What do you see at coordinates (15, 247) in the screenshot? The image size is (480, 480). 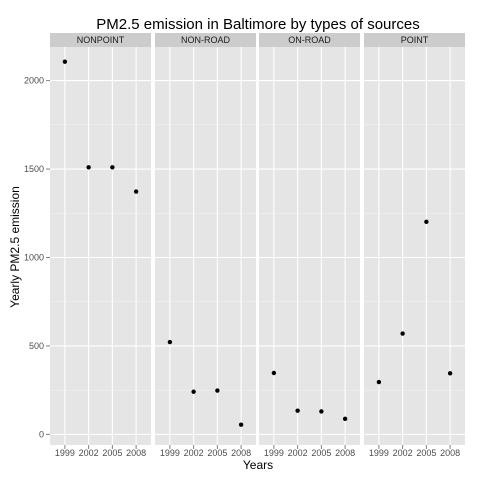 I see `y-axis-title: Yearly PM2.5 emission` at bounding box center [15, 247].